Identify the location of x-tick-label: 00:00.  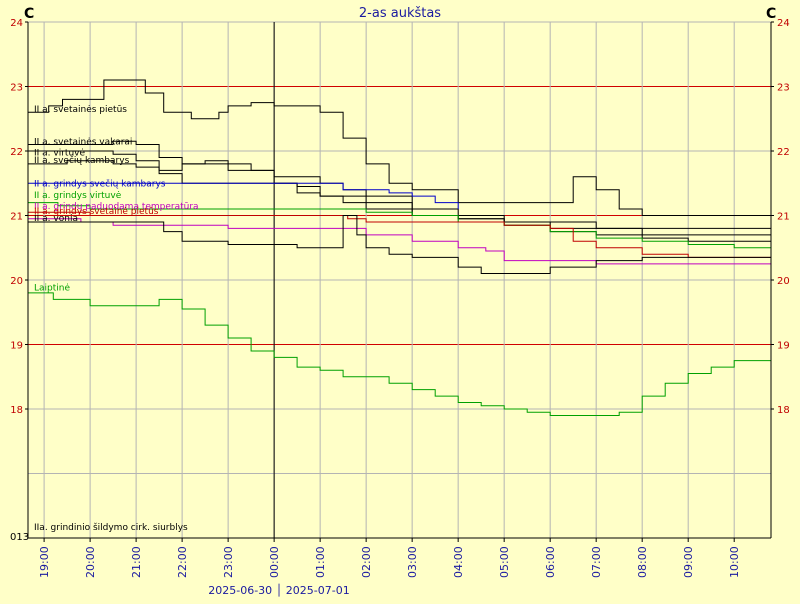
(274, 562).